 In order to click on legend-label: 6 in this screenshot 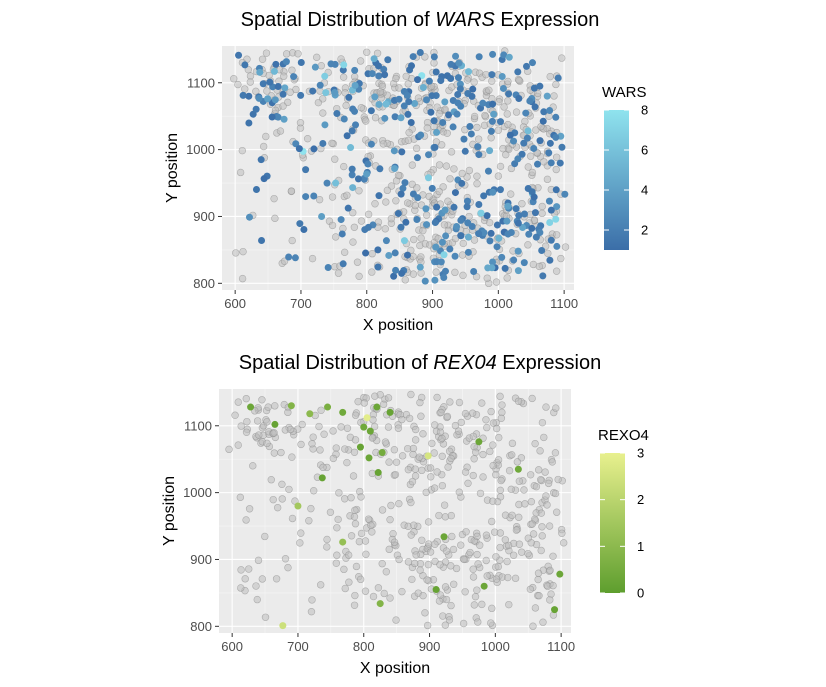, I will do `click(644, 150)`.